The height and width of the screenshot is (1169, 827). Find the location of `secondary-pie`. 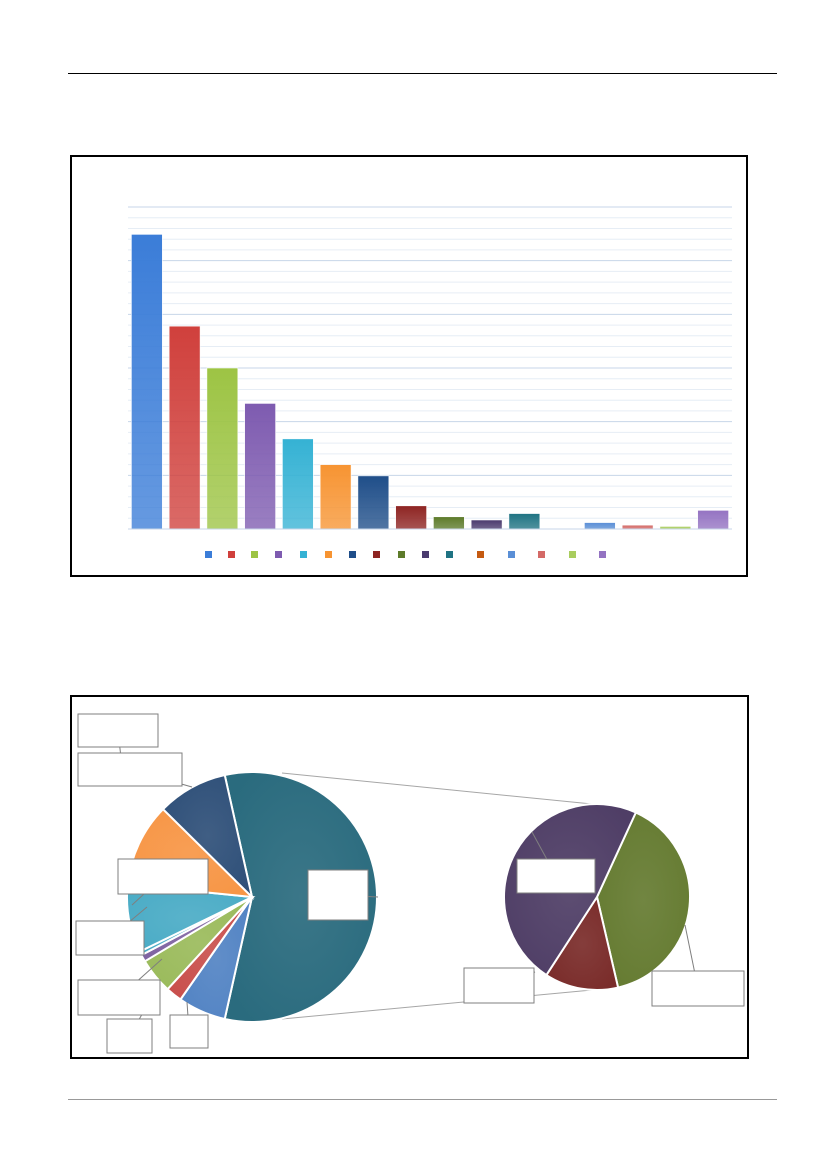

secondary-pie is located at coordinates (597, 897).